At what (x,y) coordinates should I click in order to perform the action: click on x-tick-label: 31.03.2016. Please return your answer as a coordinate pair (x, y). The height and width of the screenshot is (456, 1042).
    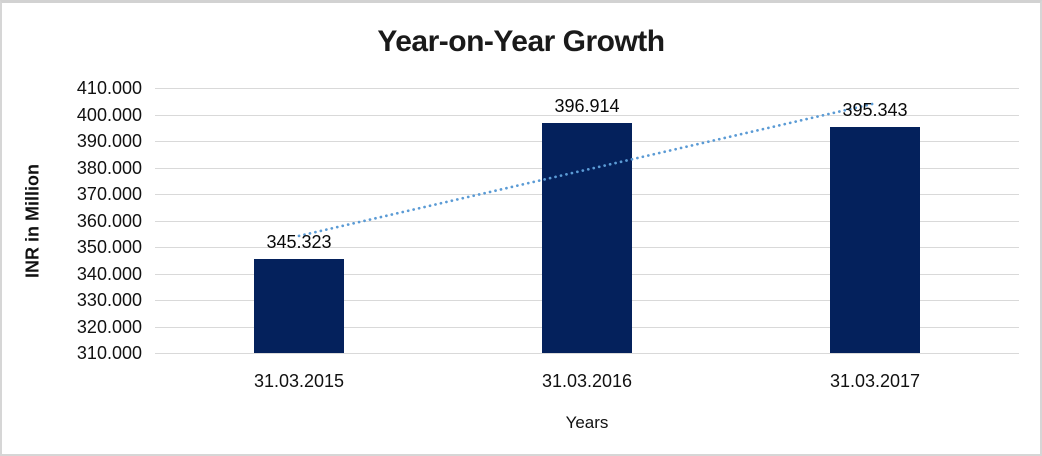
    Looking at the image, I should click on (587, 381).